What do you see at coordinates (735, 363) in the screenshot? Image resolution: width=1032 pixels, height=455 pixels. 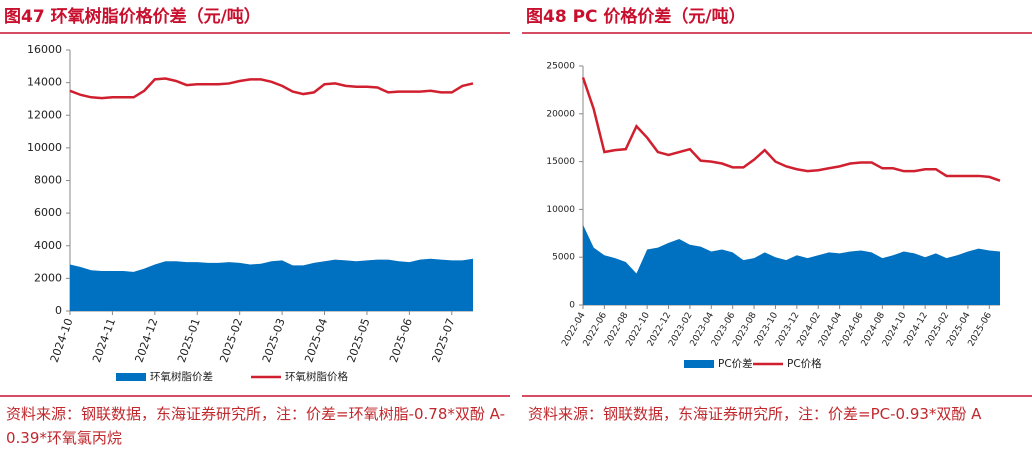 I see `legend-label: PC价差` at bounding box center [735, 363].